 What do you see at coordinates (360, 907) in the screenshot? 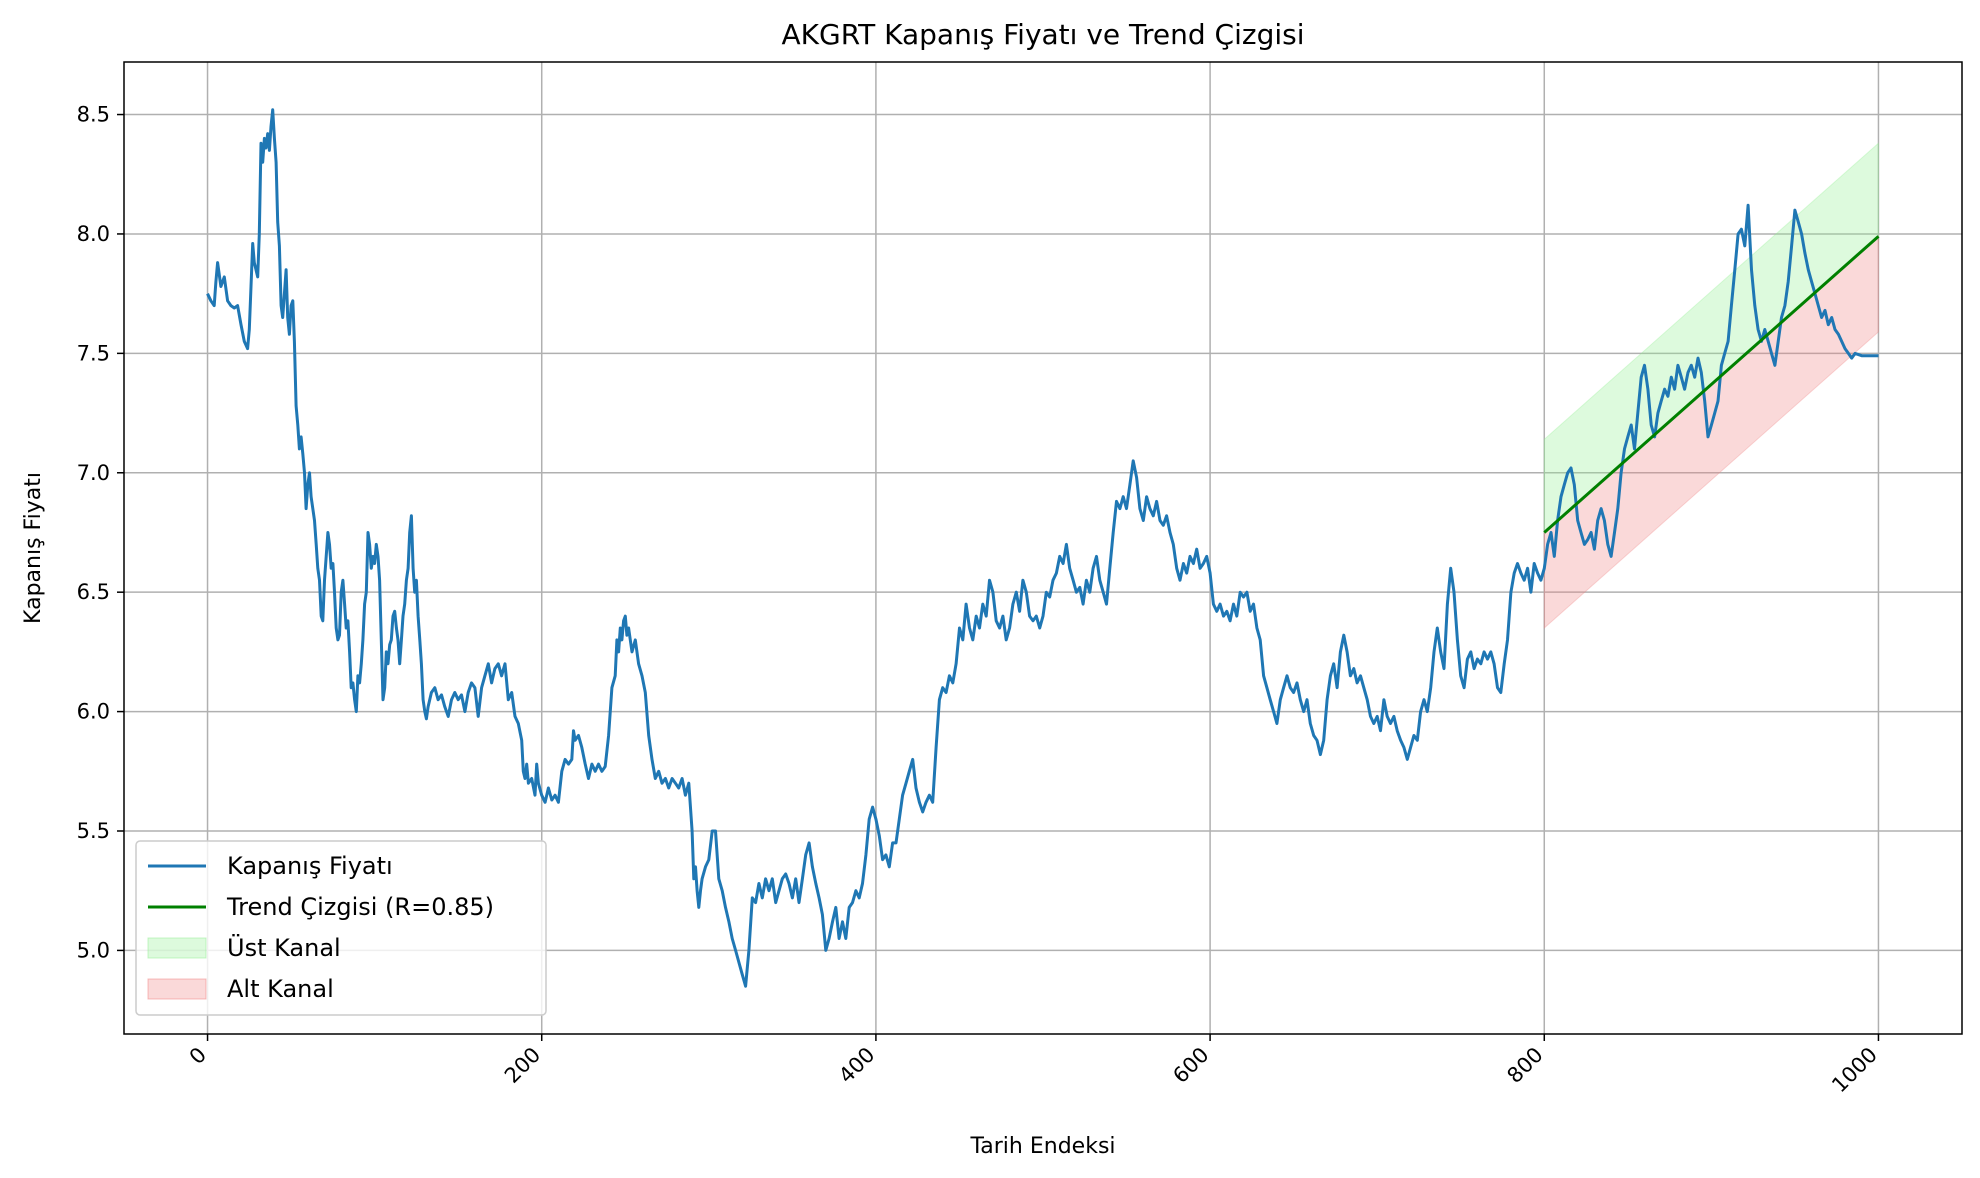
I see `legend-label-trend: Trend Çizgisi (R=0.85)` at bounding box center [360, 907].